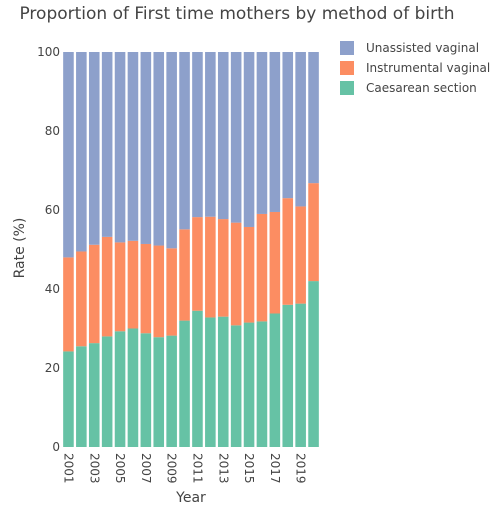 This screenshot has height=509, width=494. Describe the element at coordinates (197, 135) in the screenshot. I see `bar-2011-unassisted-vaginal` at that location.